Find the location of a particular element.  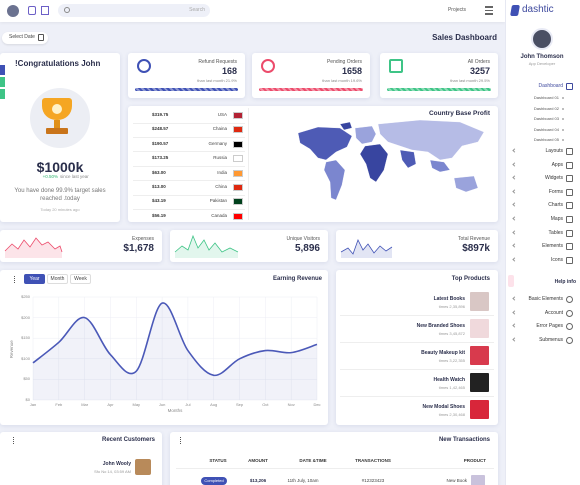

y-tick-label: $250 is located at coordinates (25, 296).